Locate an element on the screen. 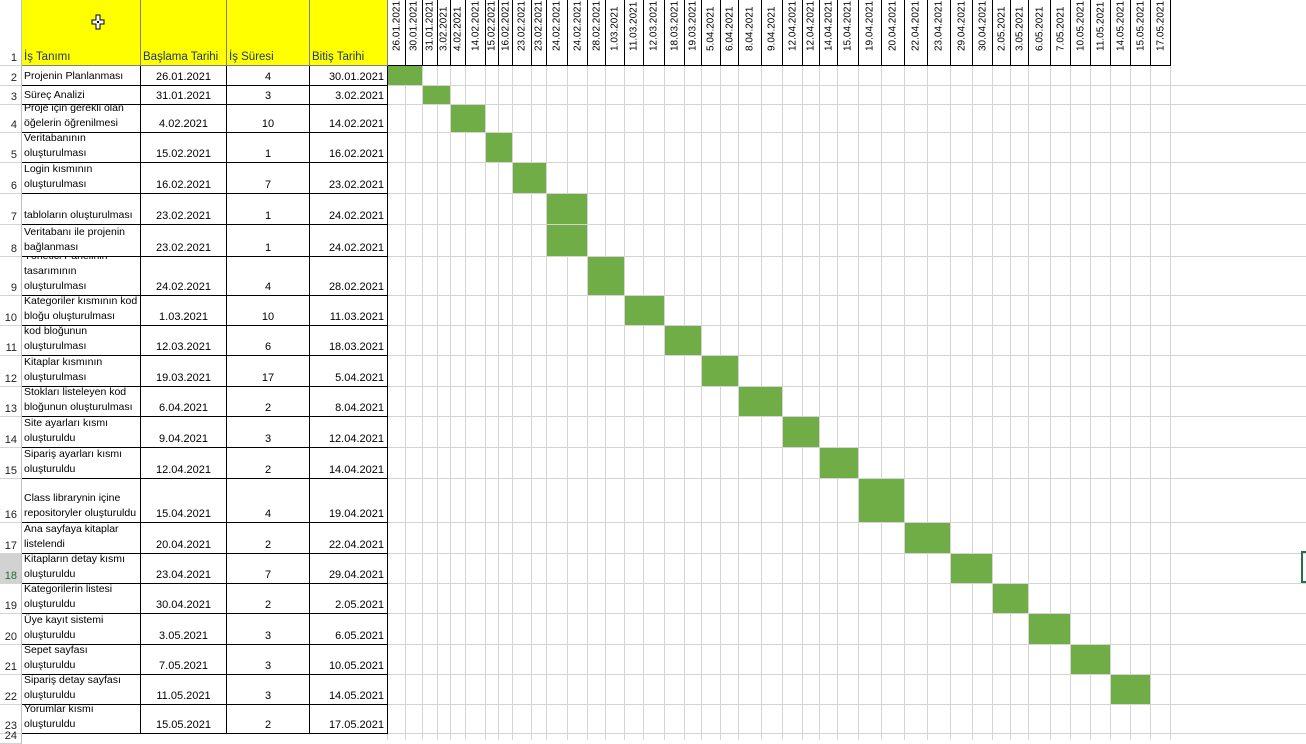 The image size is (1306, 744). date-header-cell: 4.02.2021 is located at coordinates (458, 33).